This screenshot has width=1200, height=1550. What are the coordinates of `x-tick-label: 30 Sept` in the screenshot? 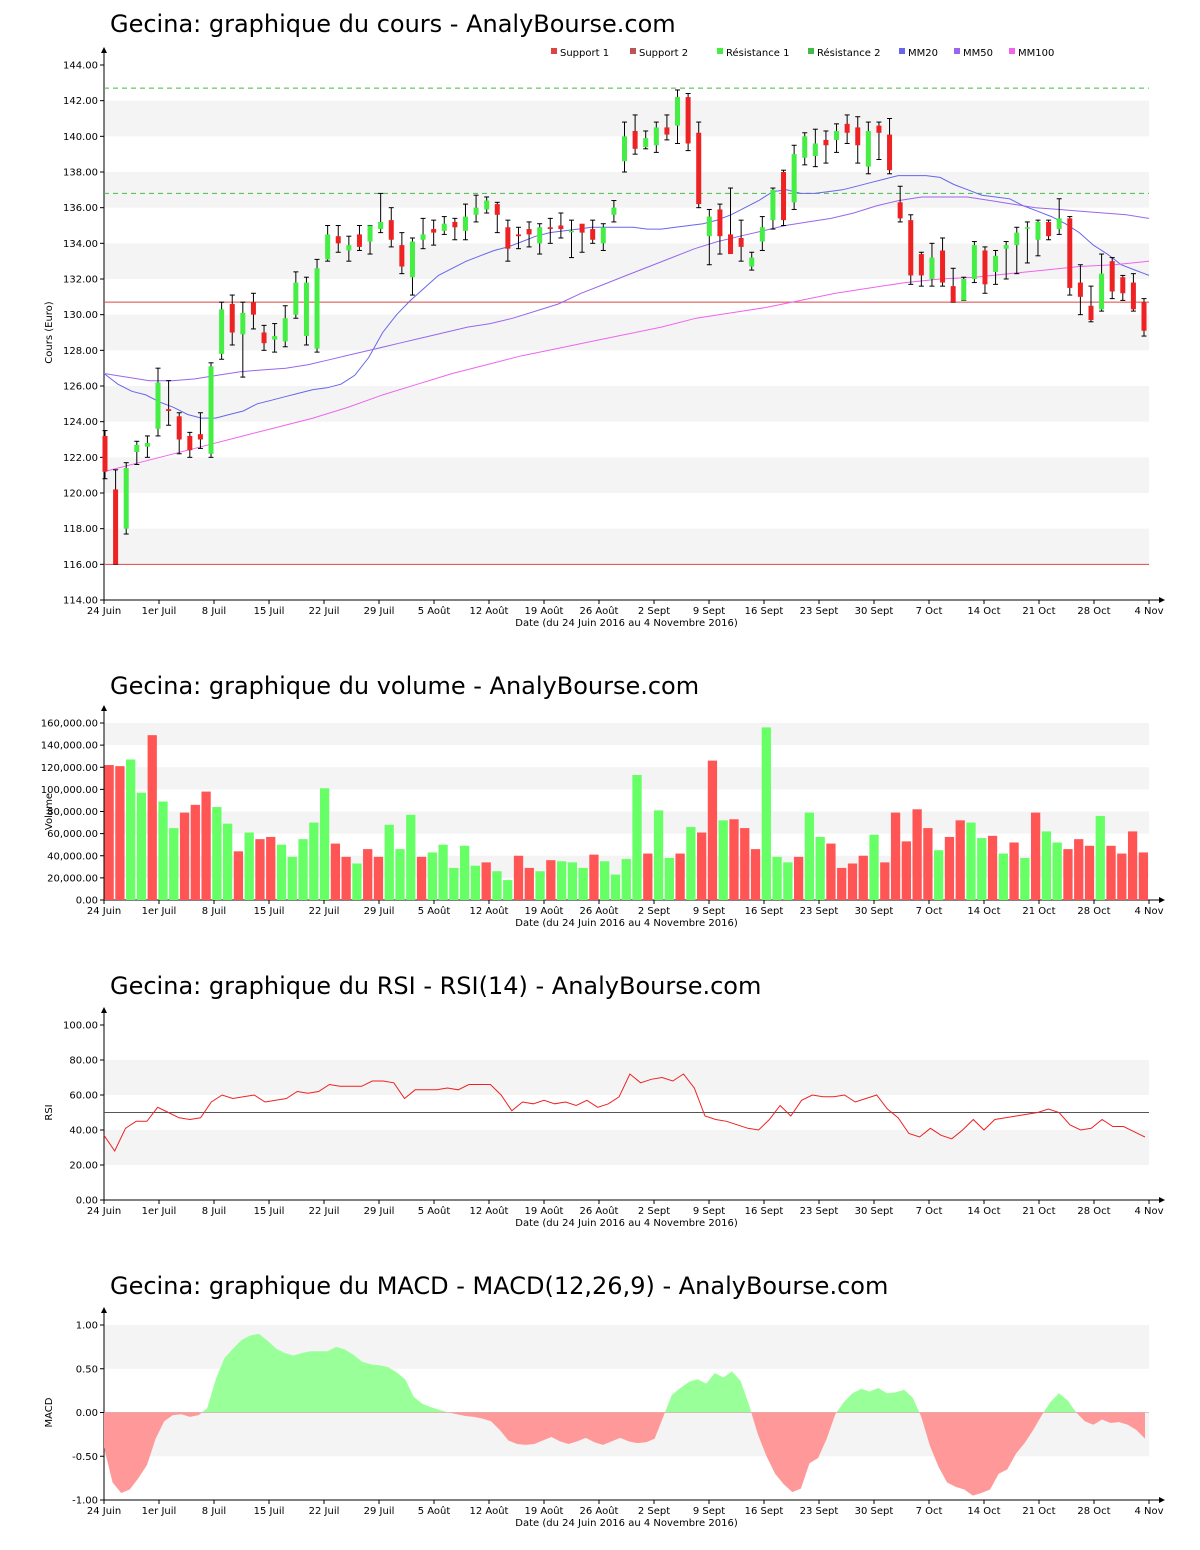 It's located at (874, 1211).